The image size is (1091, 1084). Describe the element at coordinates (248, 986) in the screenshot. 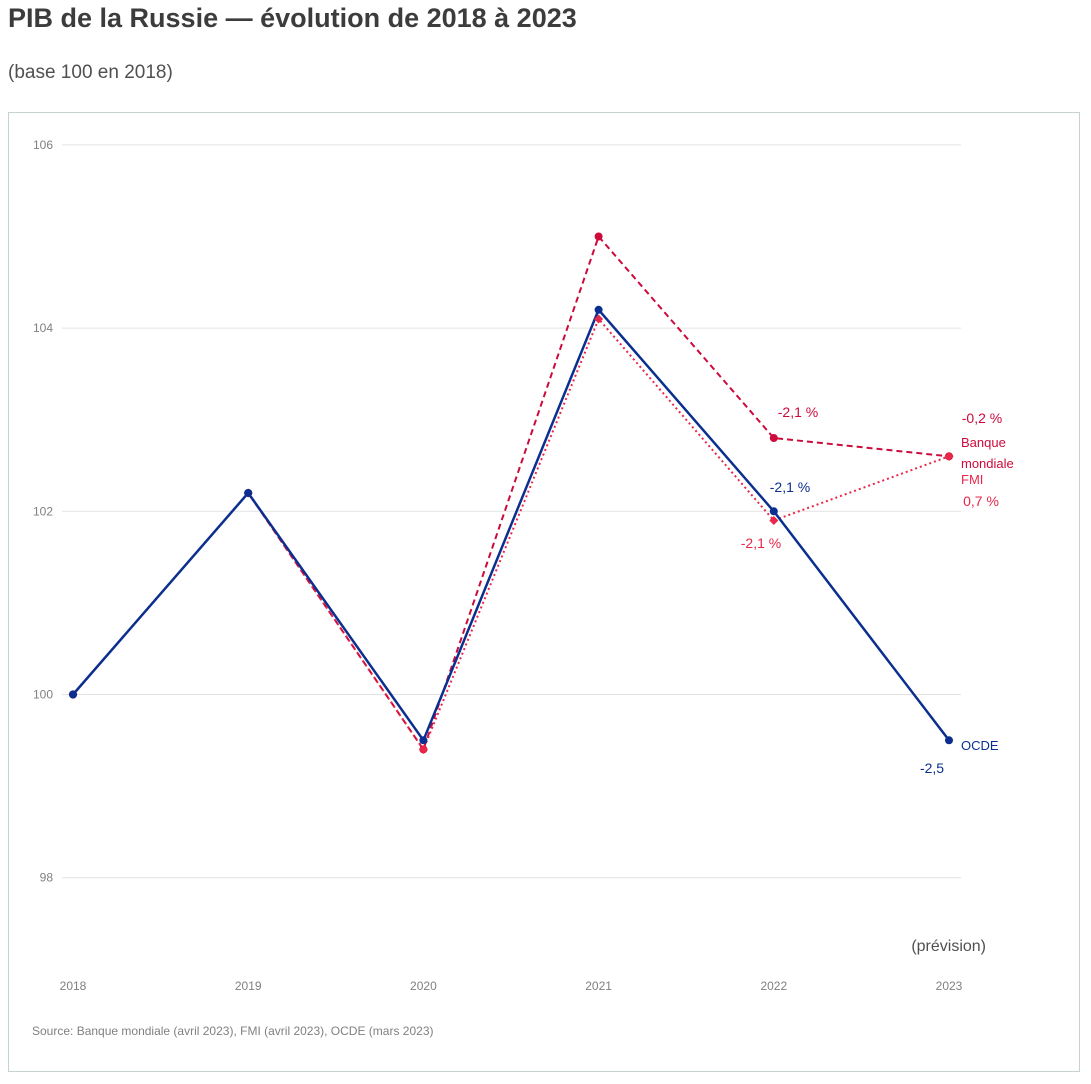

I see `x-tick-label: 2019` at that location.